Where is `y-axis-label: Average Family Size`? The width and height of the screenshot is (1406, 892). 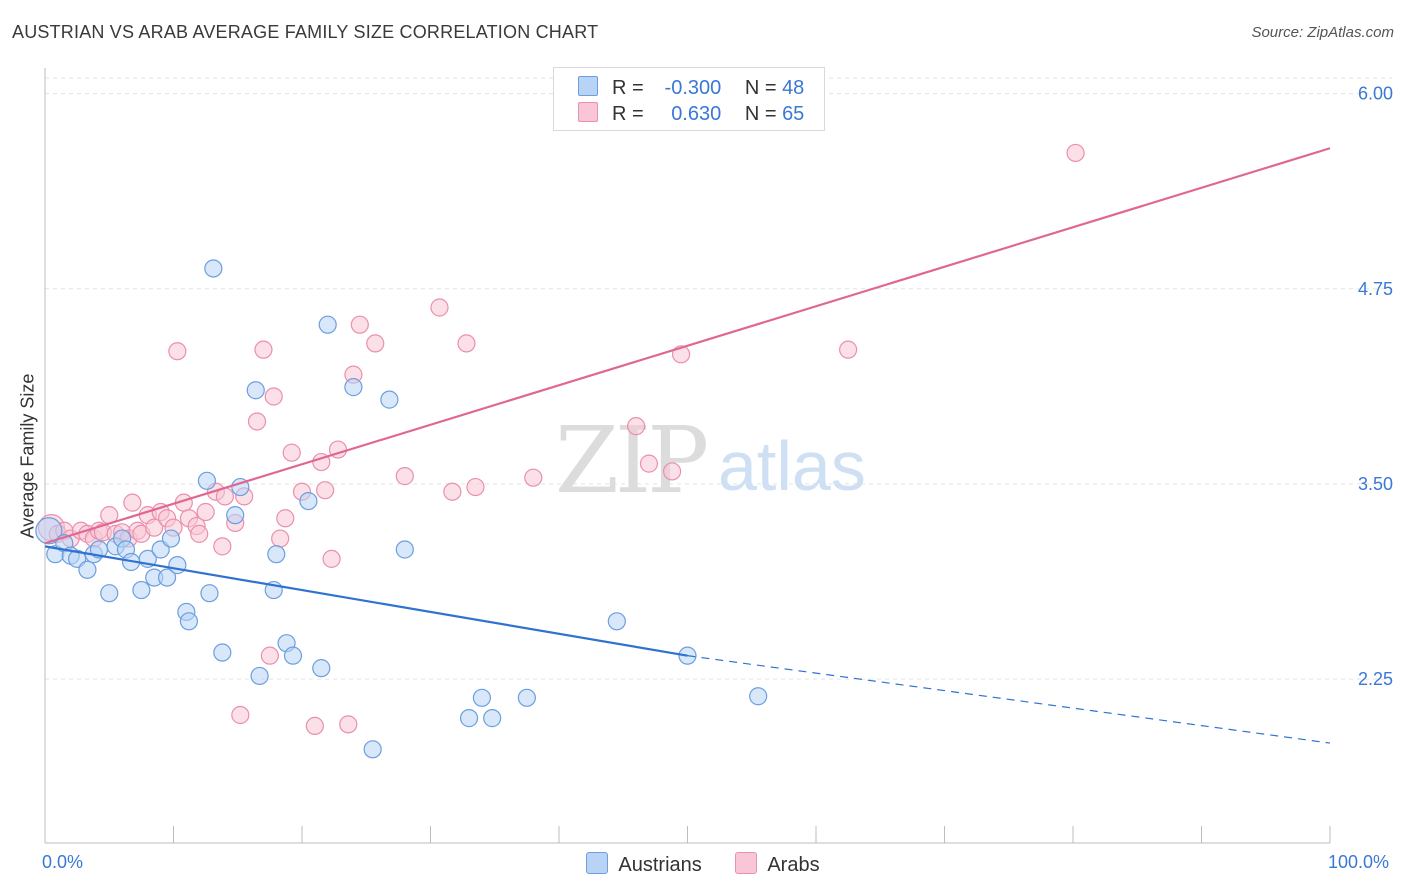 y-axis-label: Average Family Size is located at coordinates (27, 456).